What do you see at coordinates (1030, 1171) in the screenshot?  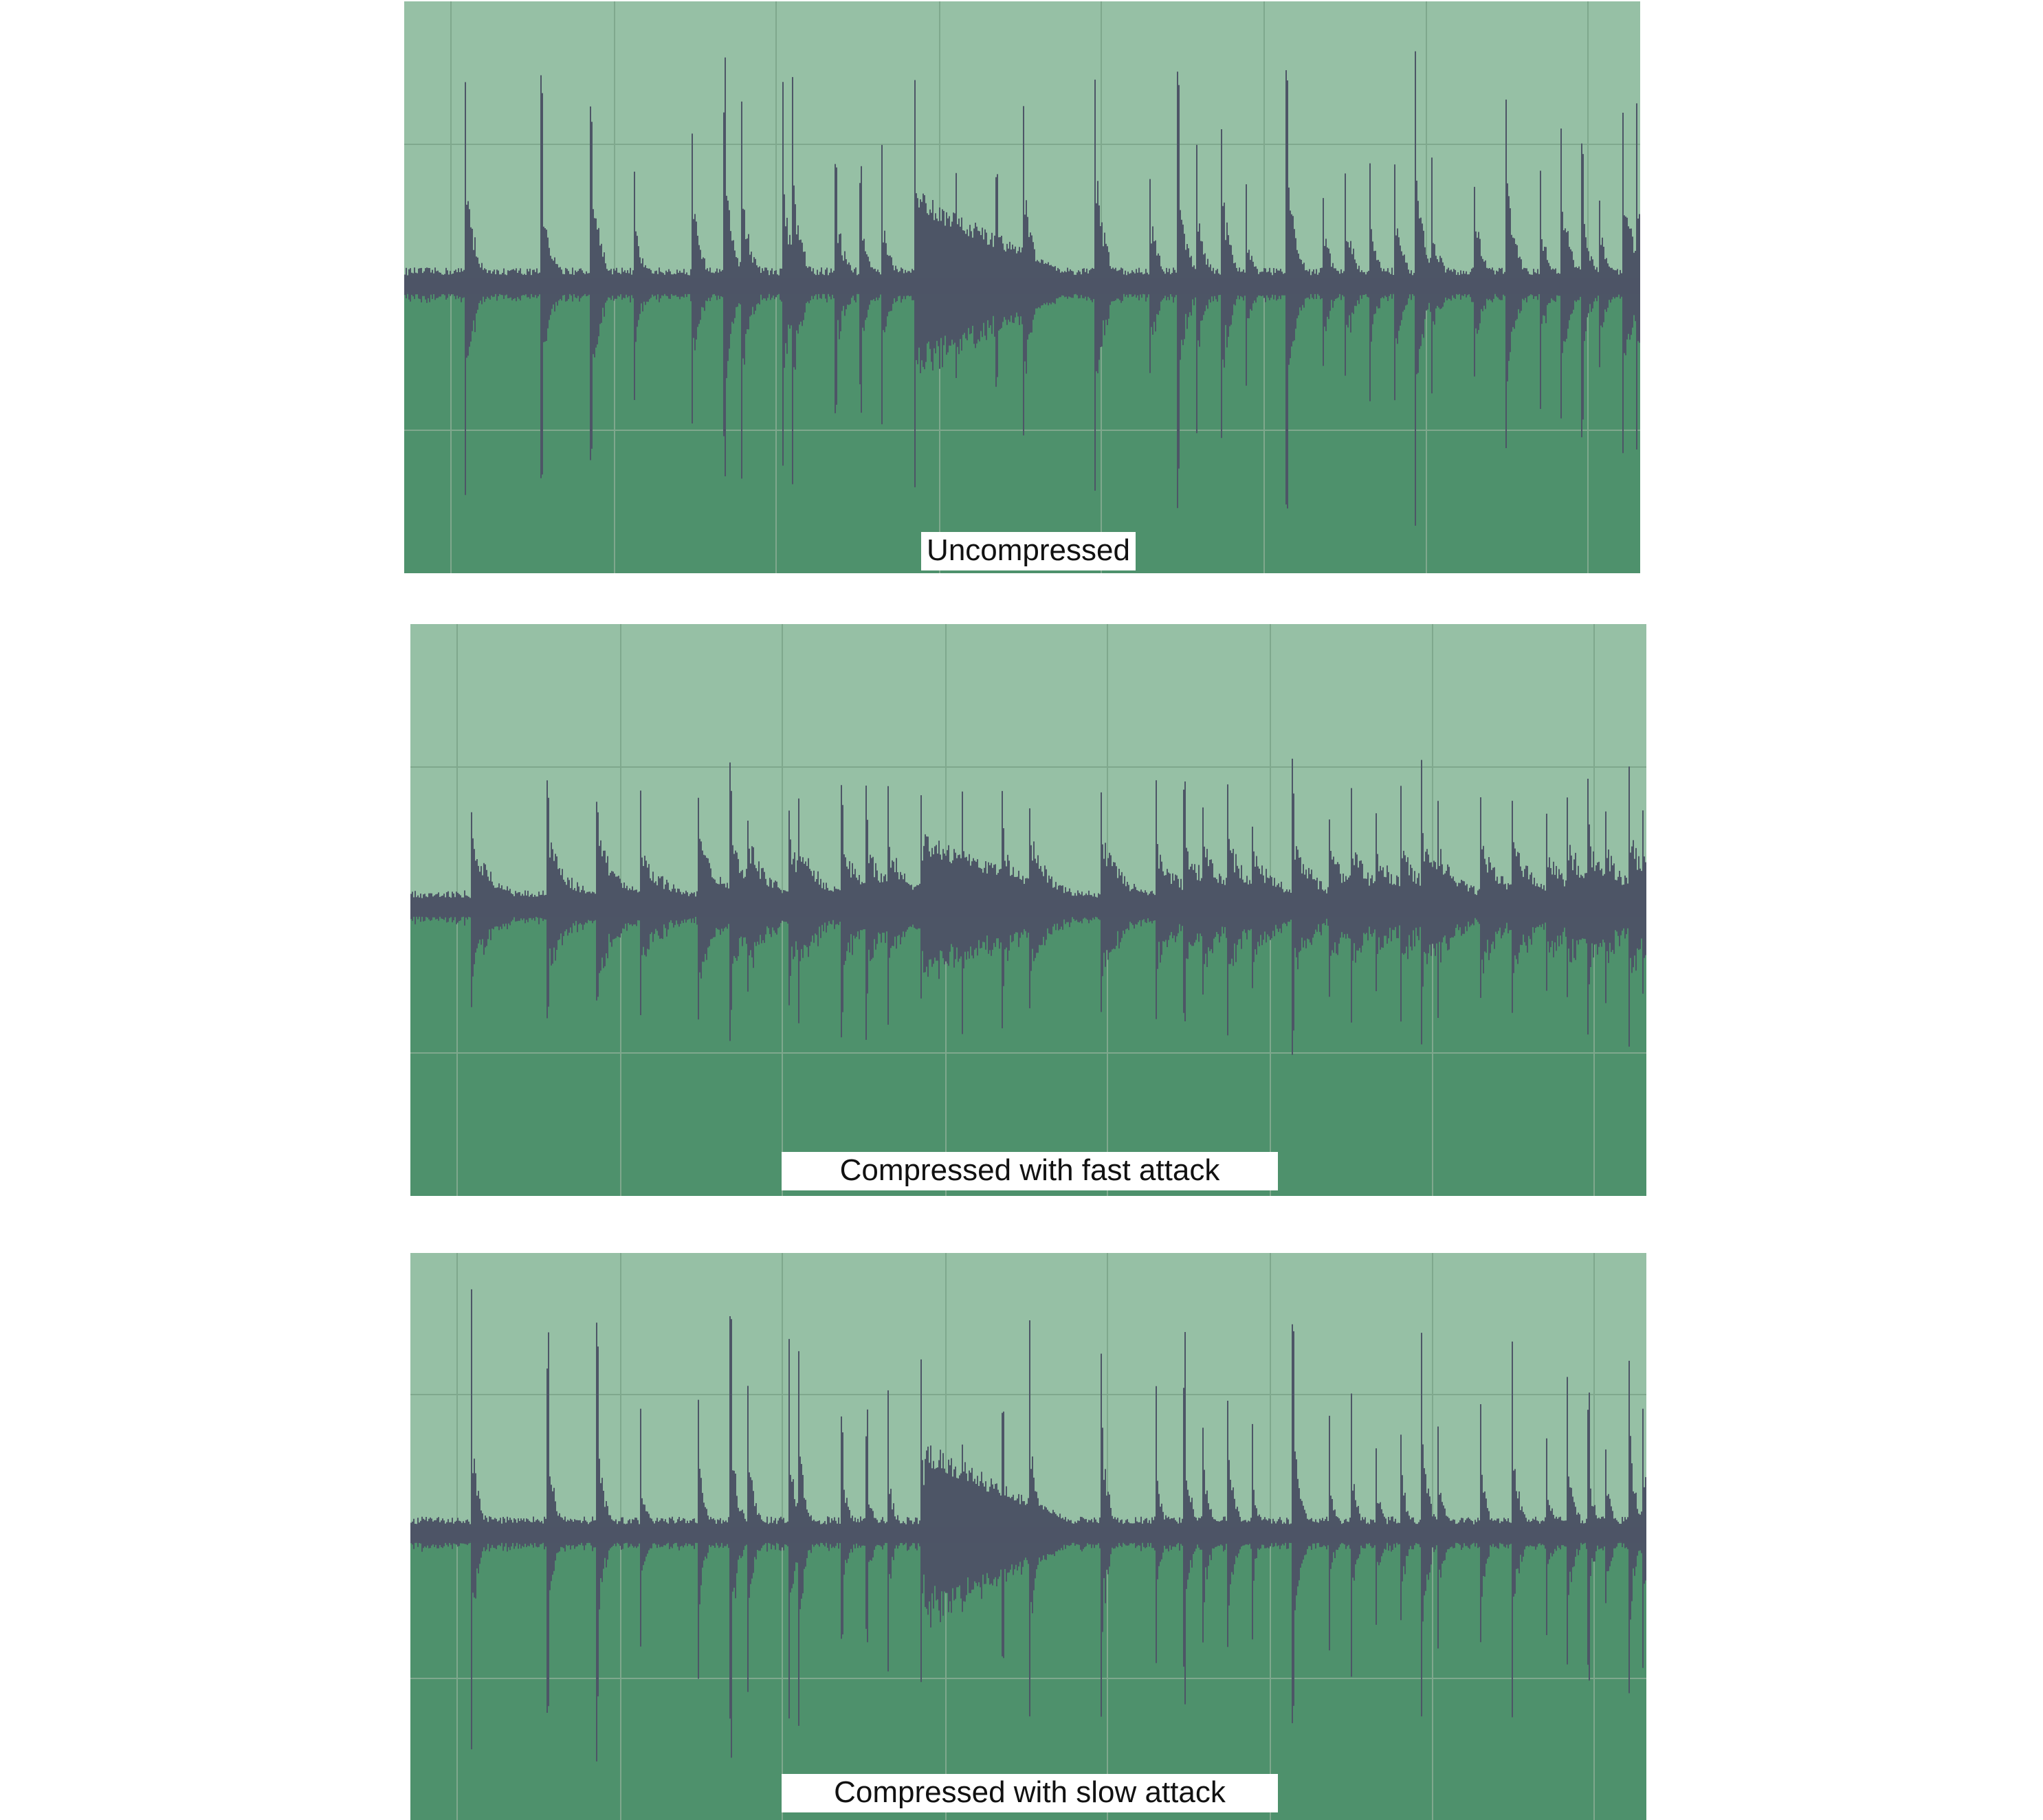 I see `caption-fast-attack: Compressed with fast attack` at bounding box center [1030, 1171].